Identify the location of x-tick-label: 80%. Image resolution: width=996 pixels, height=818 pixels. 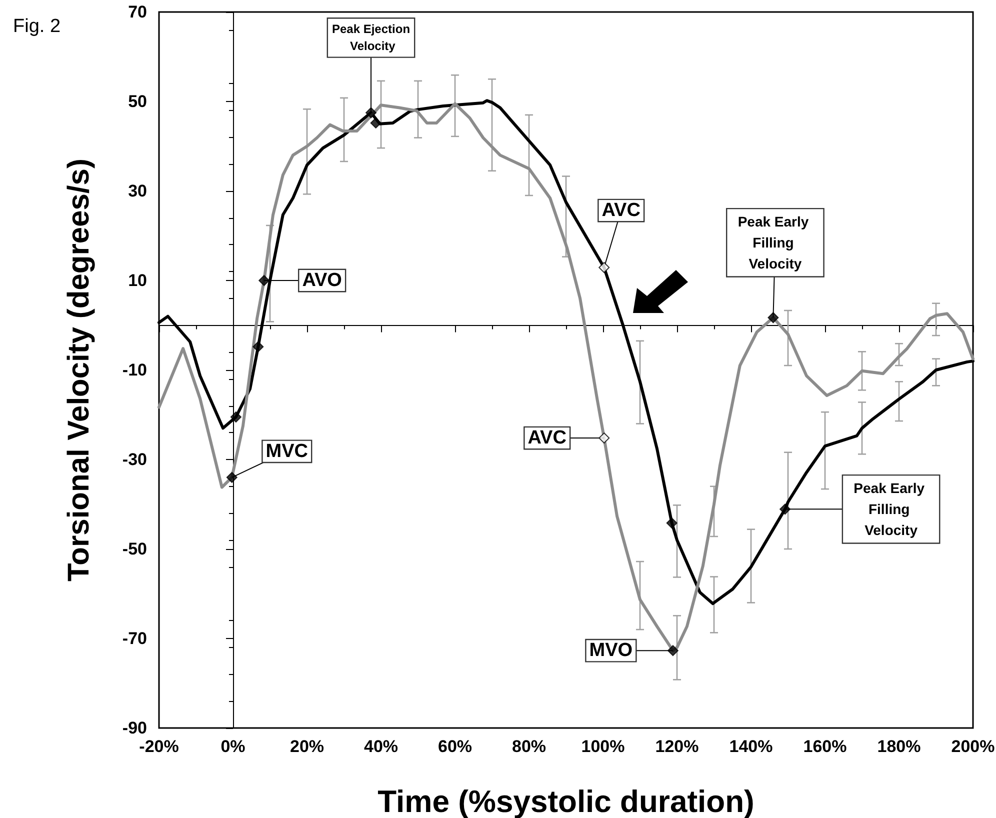
(529, 746).